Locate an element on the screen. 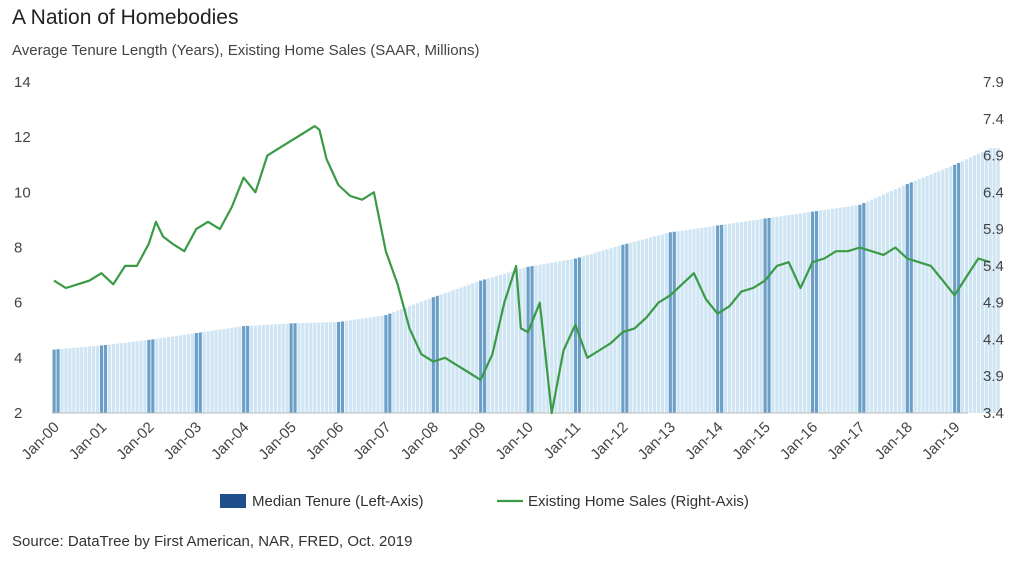 The image size is (1024, 573). x-axis-tick-label: Jan-16 is located at coordinates (799, 441).